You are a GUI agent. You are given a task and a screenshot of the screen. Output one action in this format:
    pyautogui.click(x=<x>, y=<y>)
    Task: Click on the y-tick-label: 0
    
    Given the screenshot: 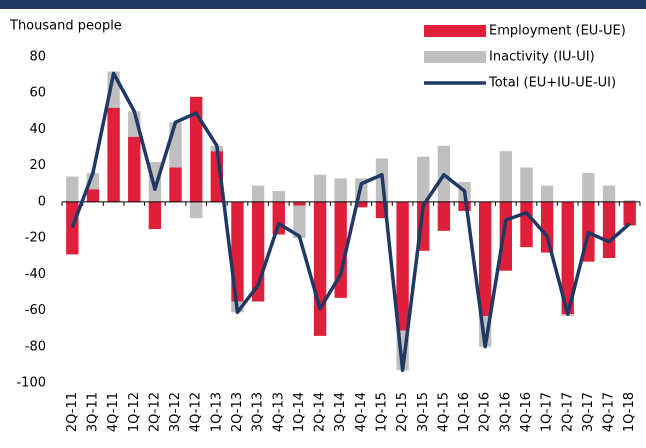 What is the action you would take?
    pyautogui.click(x=42, y=201)
    